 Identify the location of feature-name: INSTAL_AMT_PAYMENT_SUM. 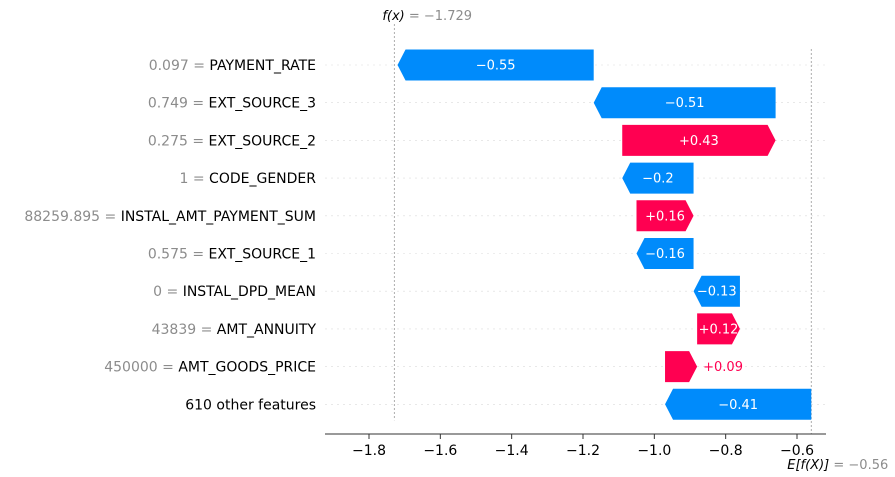
(218, 217).